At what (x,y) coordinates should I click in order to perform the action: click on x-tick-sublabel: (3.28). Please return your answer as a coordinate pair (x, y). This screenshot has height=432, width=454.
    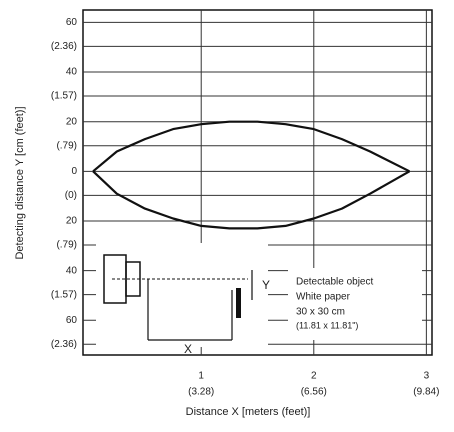
    Looking at the image, I should click on (201, 392).